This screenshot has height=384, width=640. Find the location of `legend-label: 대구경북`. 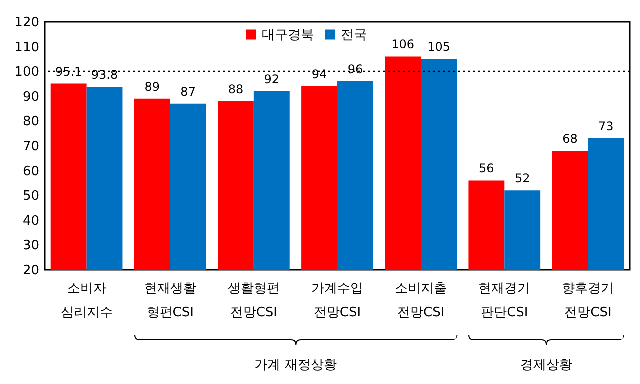

legend-label: 대구경북 is located at coordinates (288, 35).